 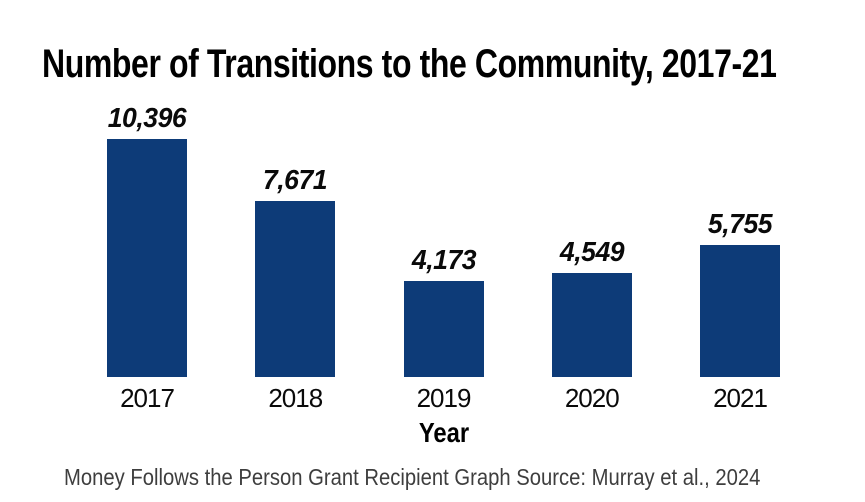 What do you see at coordinates (147, 258) in the screenshot?
I see `bar-2017` at bounding box center [147, 258].